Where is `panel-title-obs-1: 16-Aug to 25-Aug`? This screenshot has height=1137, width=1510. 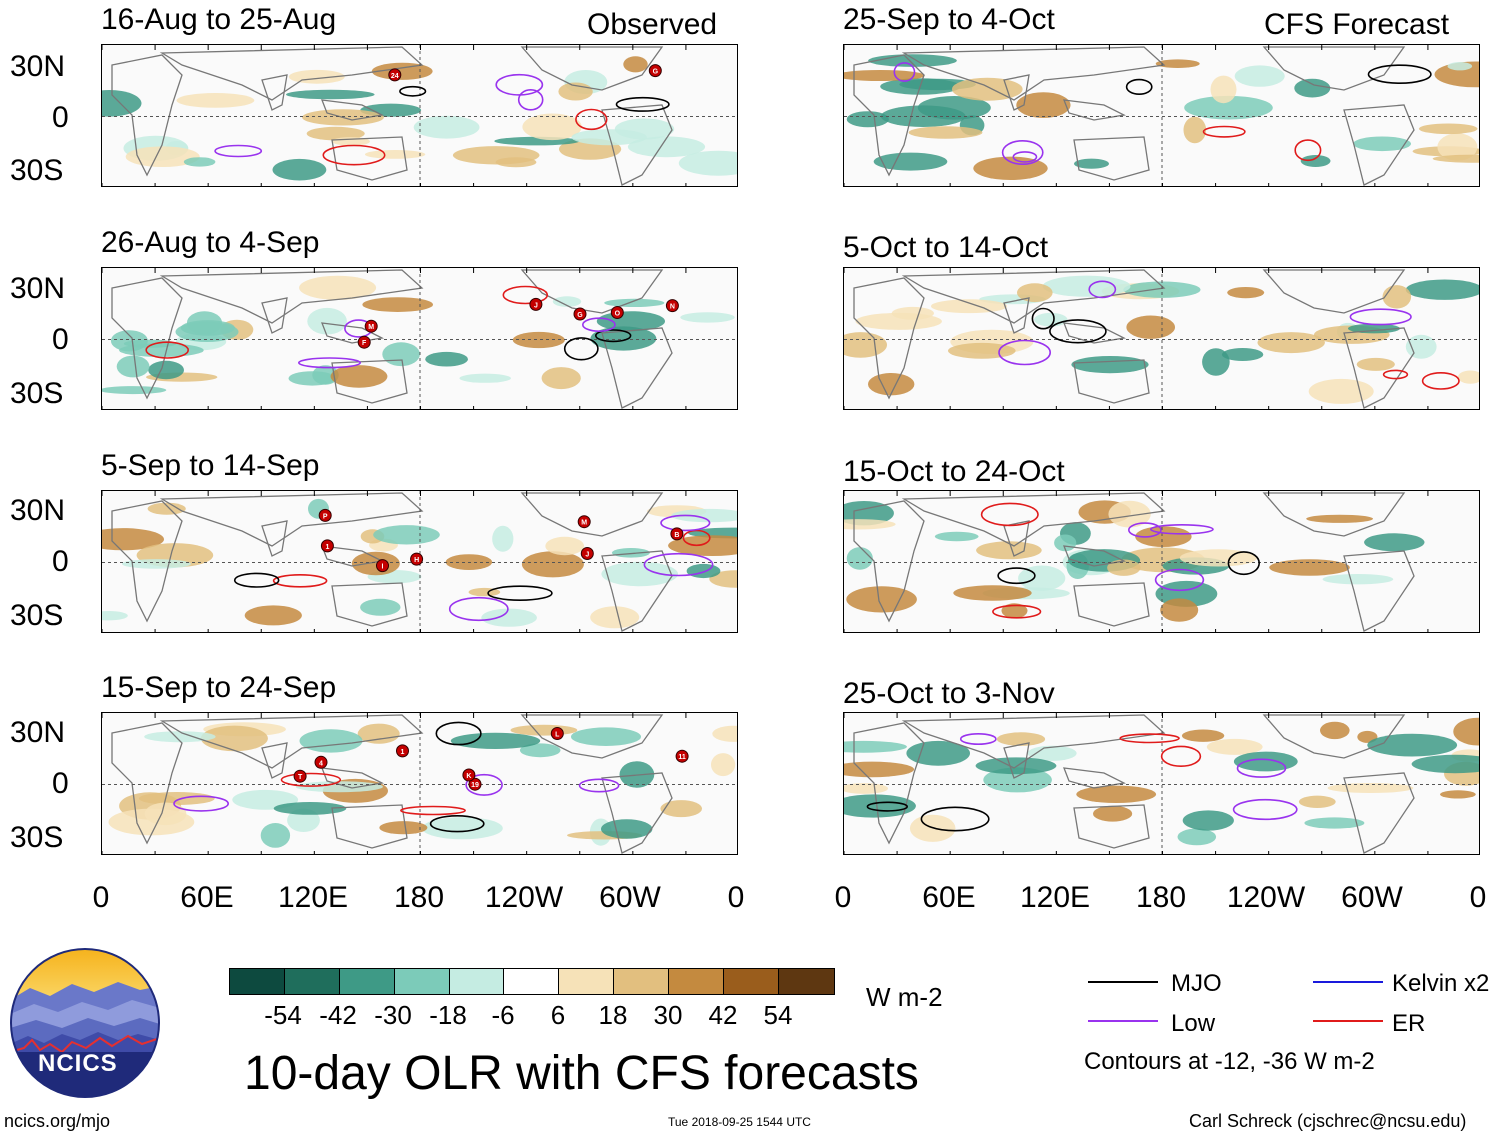 panel-title-obs-1: 16-Aug to 25-Aug is located at coordinates (219, 19).